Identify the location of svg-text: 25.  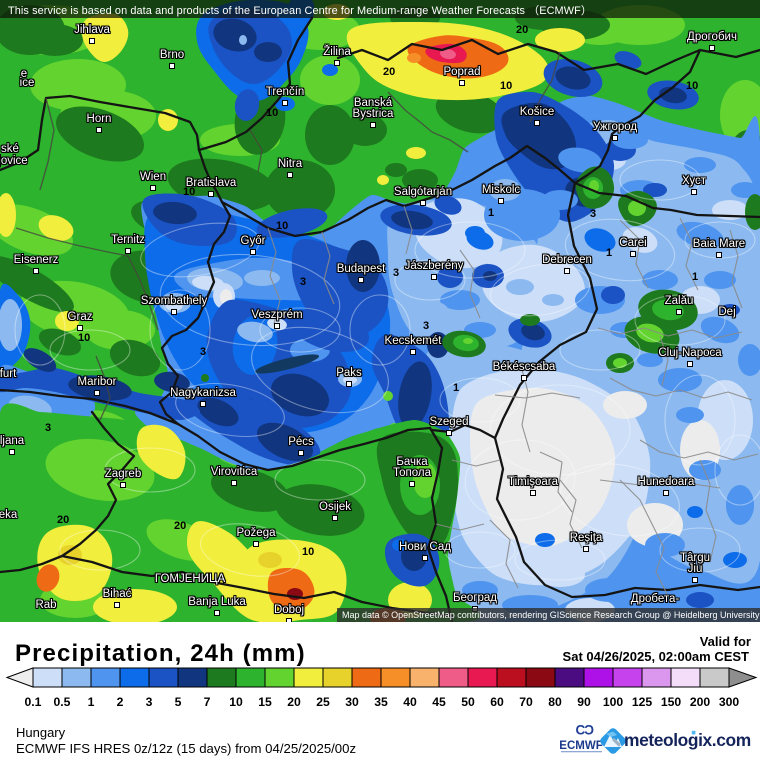
(323, 702).